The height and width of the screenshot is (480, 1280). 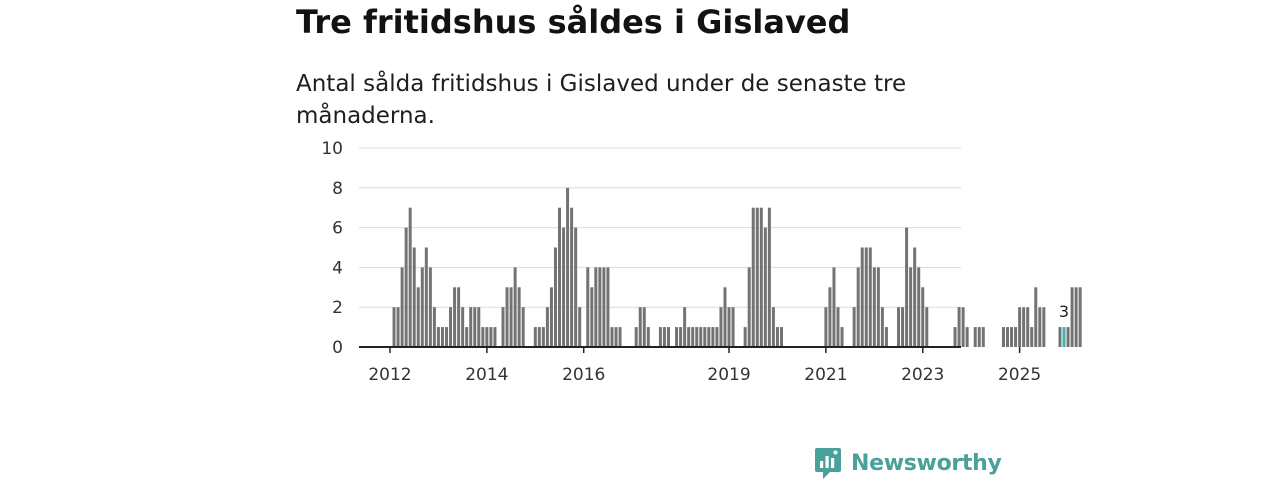 What do you see at coordinates (1064, 311) in the screenshot?
I see `data-label-latest: 3` at bounding box center [1064, 311].